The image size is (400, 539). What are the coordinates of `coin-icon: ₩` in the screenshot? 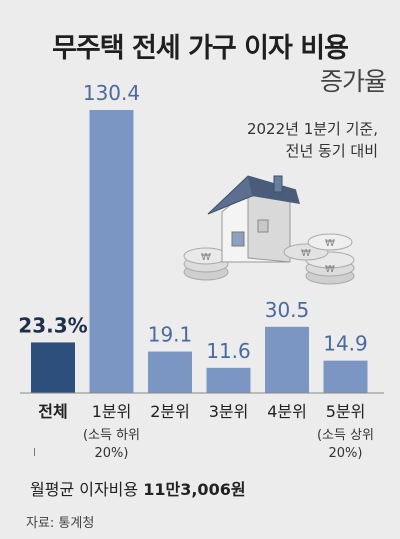 It's located at (206, 264).